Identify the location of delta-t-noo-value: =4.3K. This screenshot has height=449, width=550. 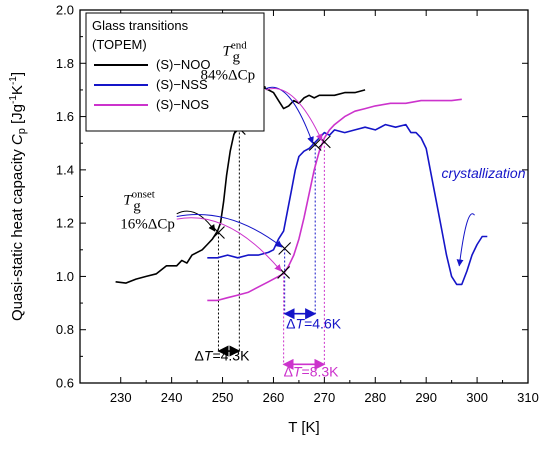
(231, 355).